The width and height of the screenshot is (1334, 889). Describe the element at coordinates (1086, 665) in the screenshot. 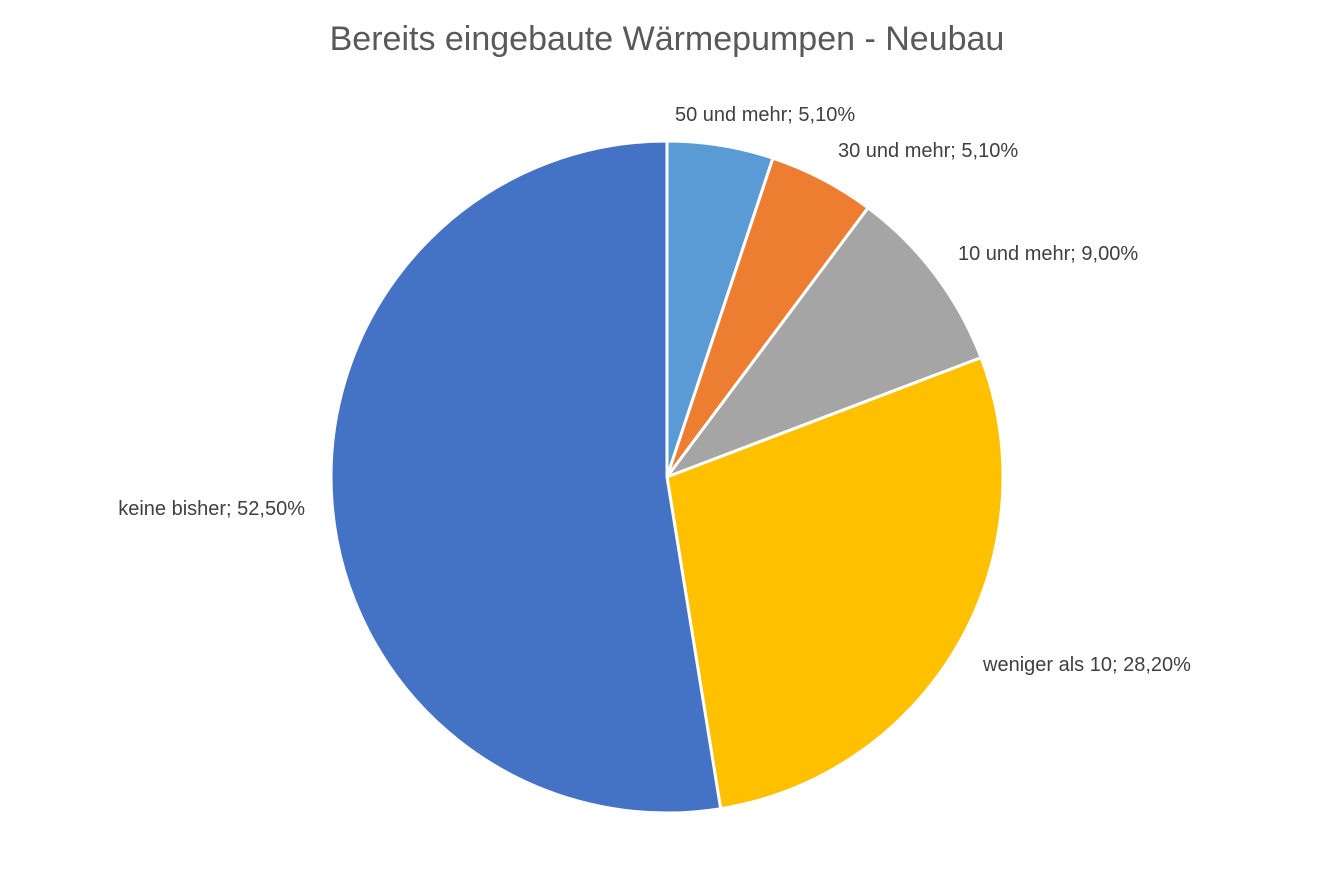

I see `data-label-4: weniger als 10; 28,20%` at that location.